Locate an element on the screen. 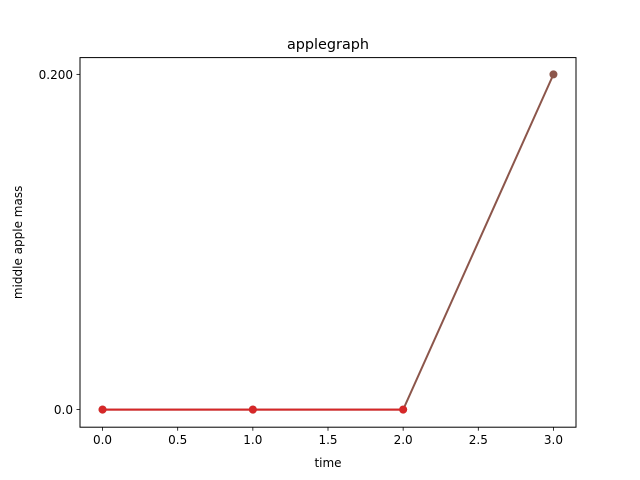 Image resolution: width=640 pixels, height=480 pixels. y-axis-label: middle apple mass is located at coordinates (18, 242).